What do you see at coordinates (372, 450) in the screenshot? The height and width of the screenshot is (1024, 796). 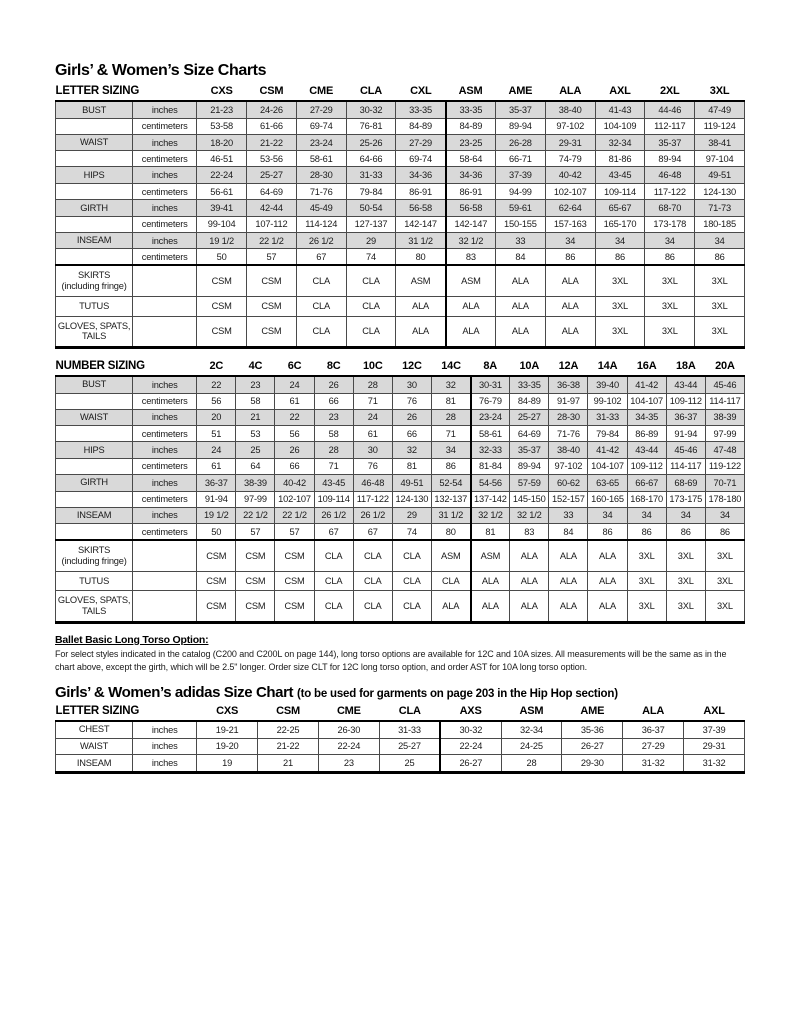 I see `table-cell: 30` at bounding box center [372, 450].